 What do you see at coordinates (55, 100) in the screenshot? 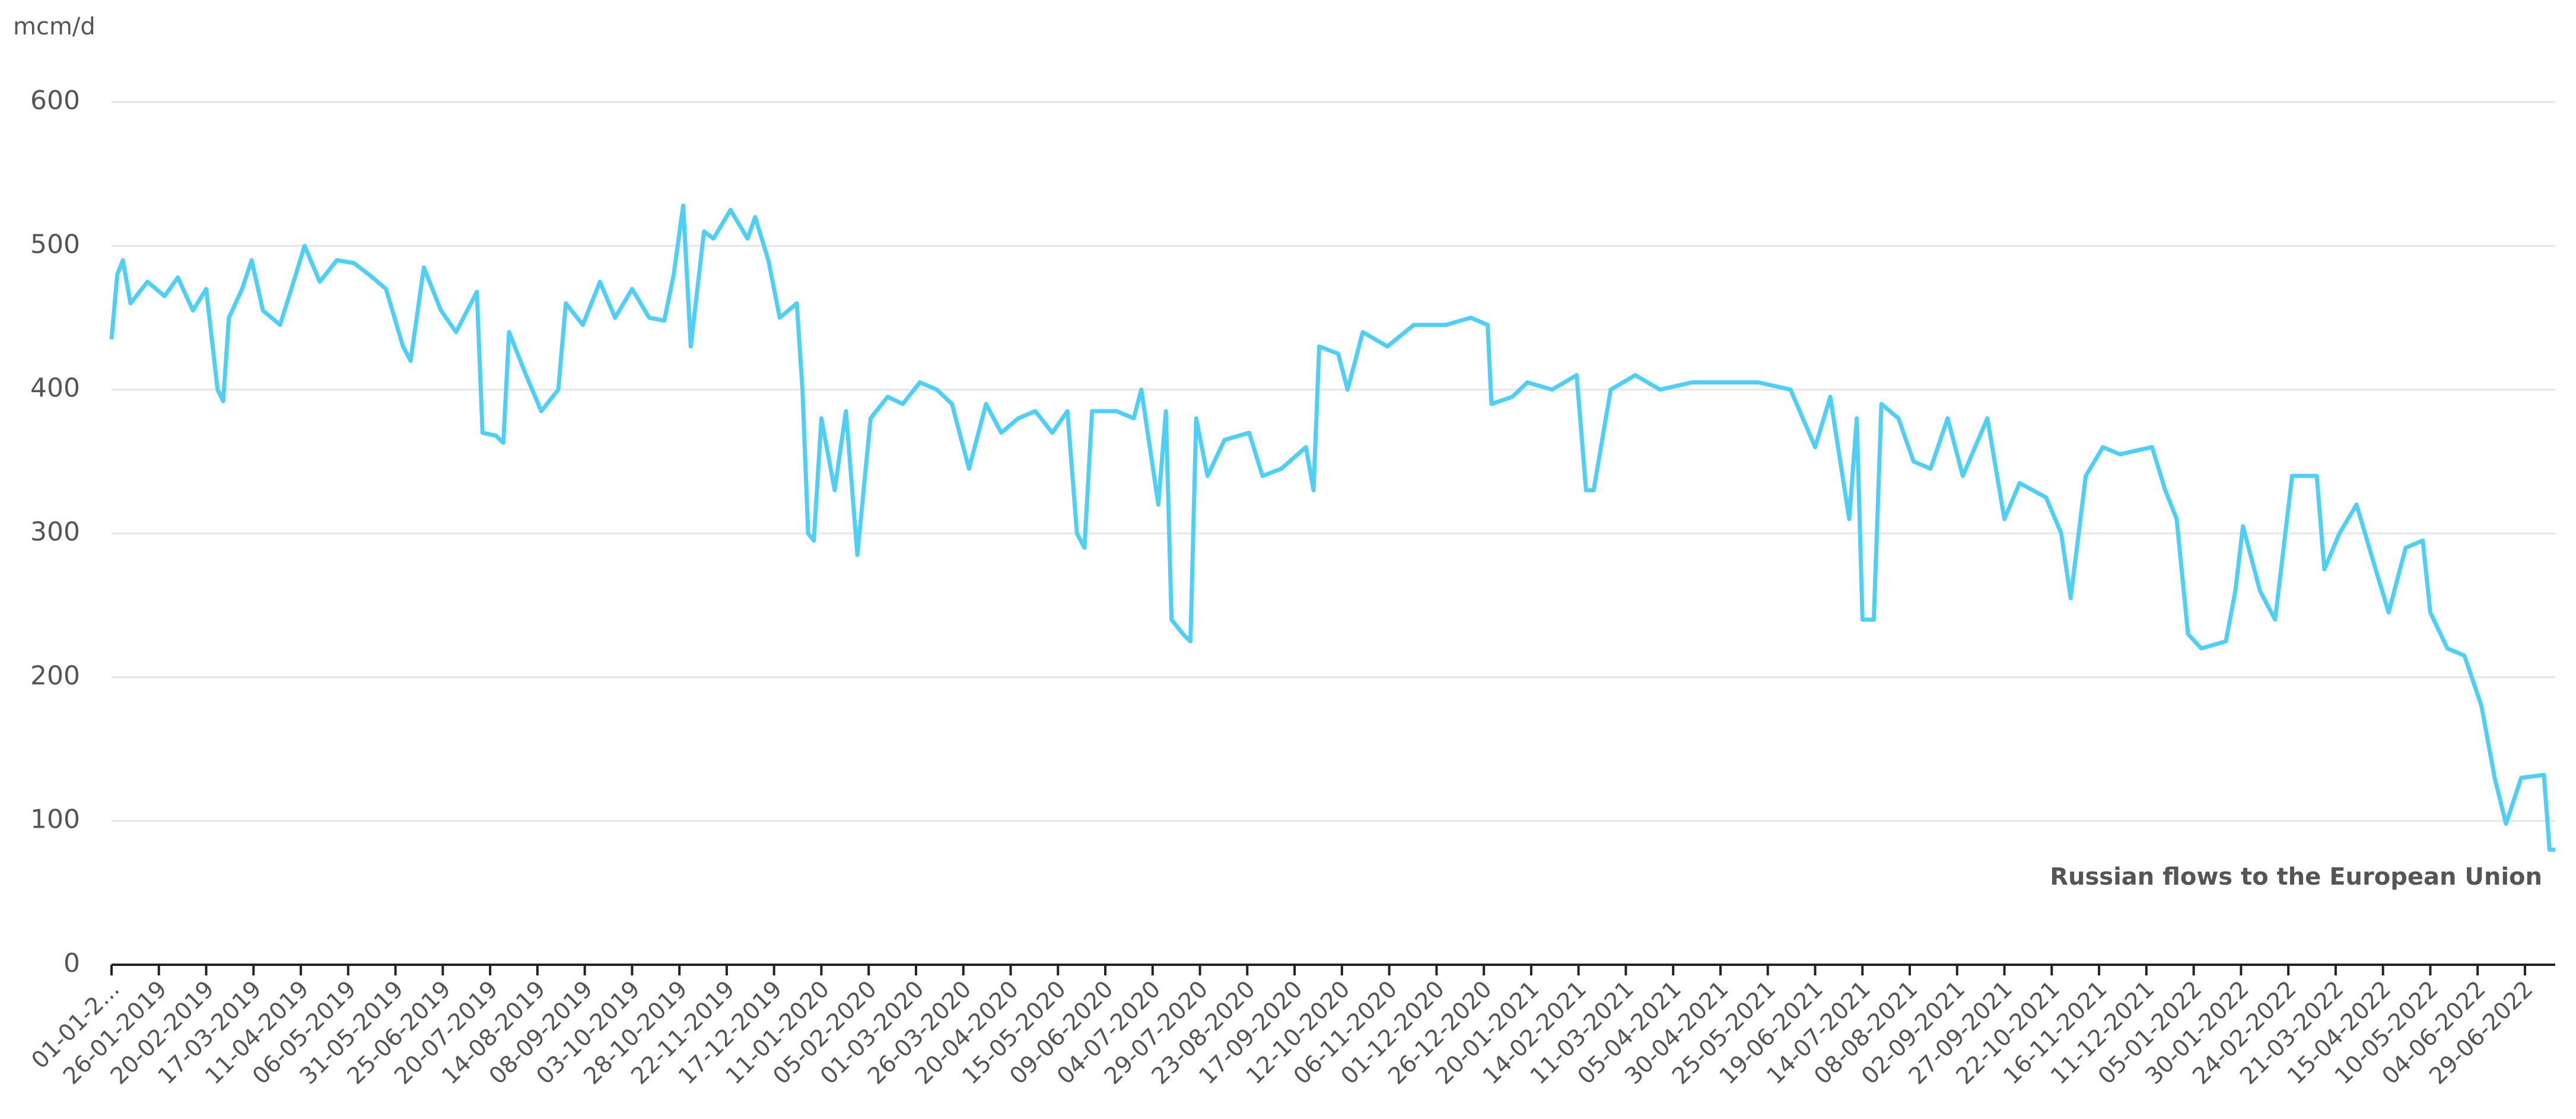
I see `y-tick-label: 600` at bounding box center [55, 100].